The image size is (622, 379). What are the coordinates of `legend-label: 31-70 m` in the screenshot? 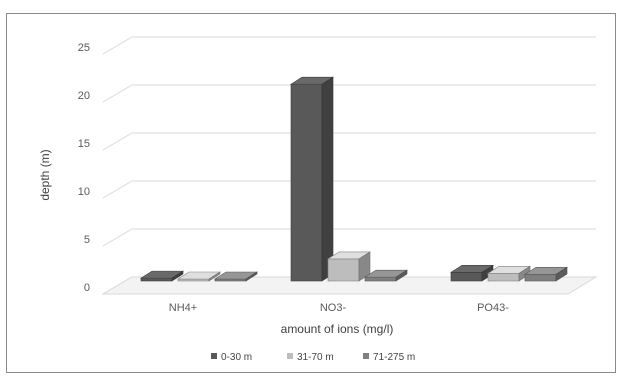 It's located at (315, 357).